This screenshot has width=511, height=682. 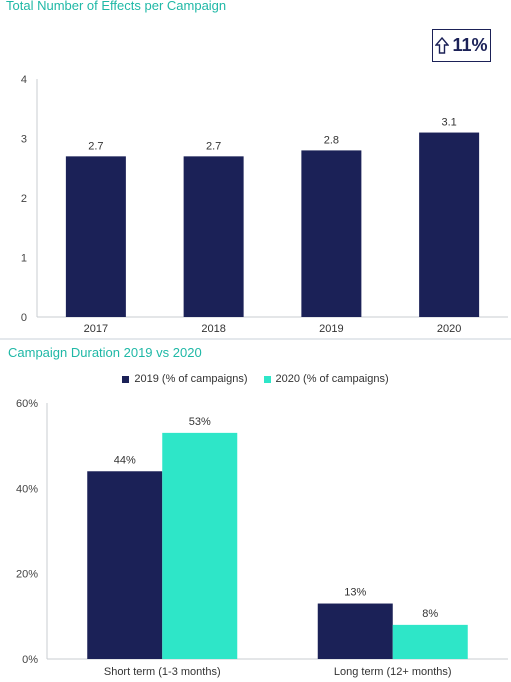 I want to click on chart2-title: Campaign Duration 2019 vs 2020, so click(x=105, y=352).